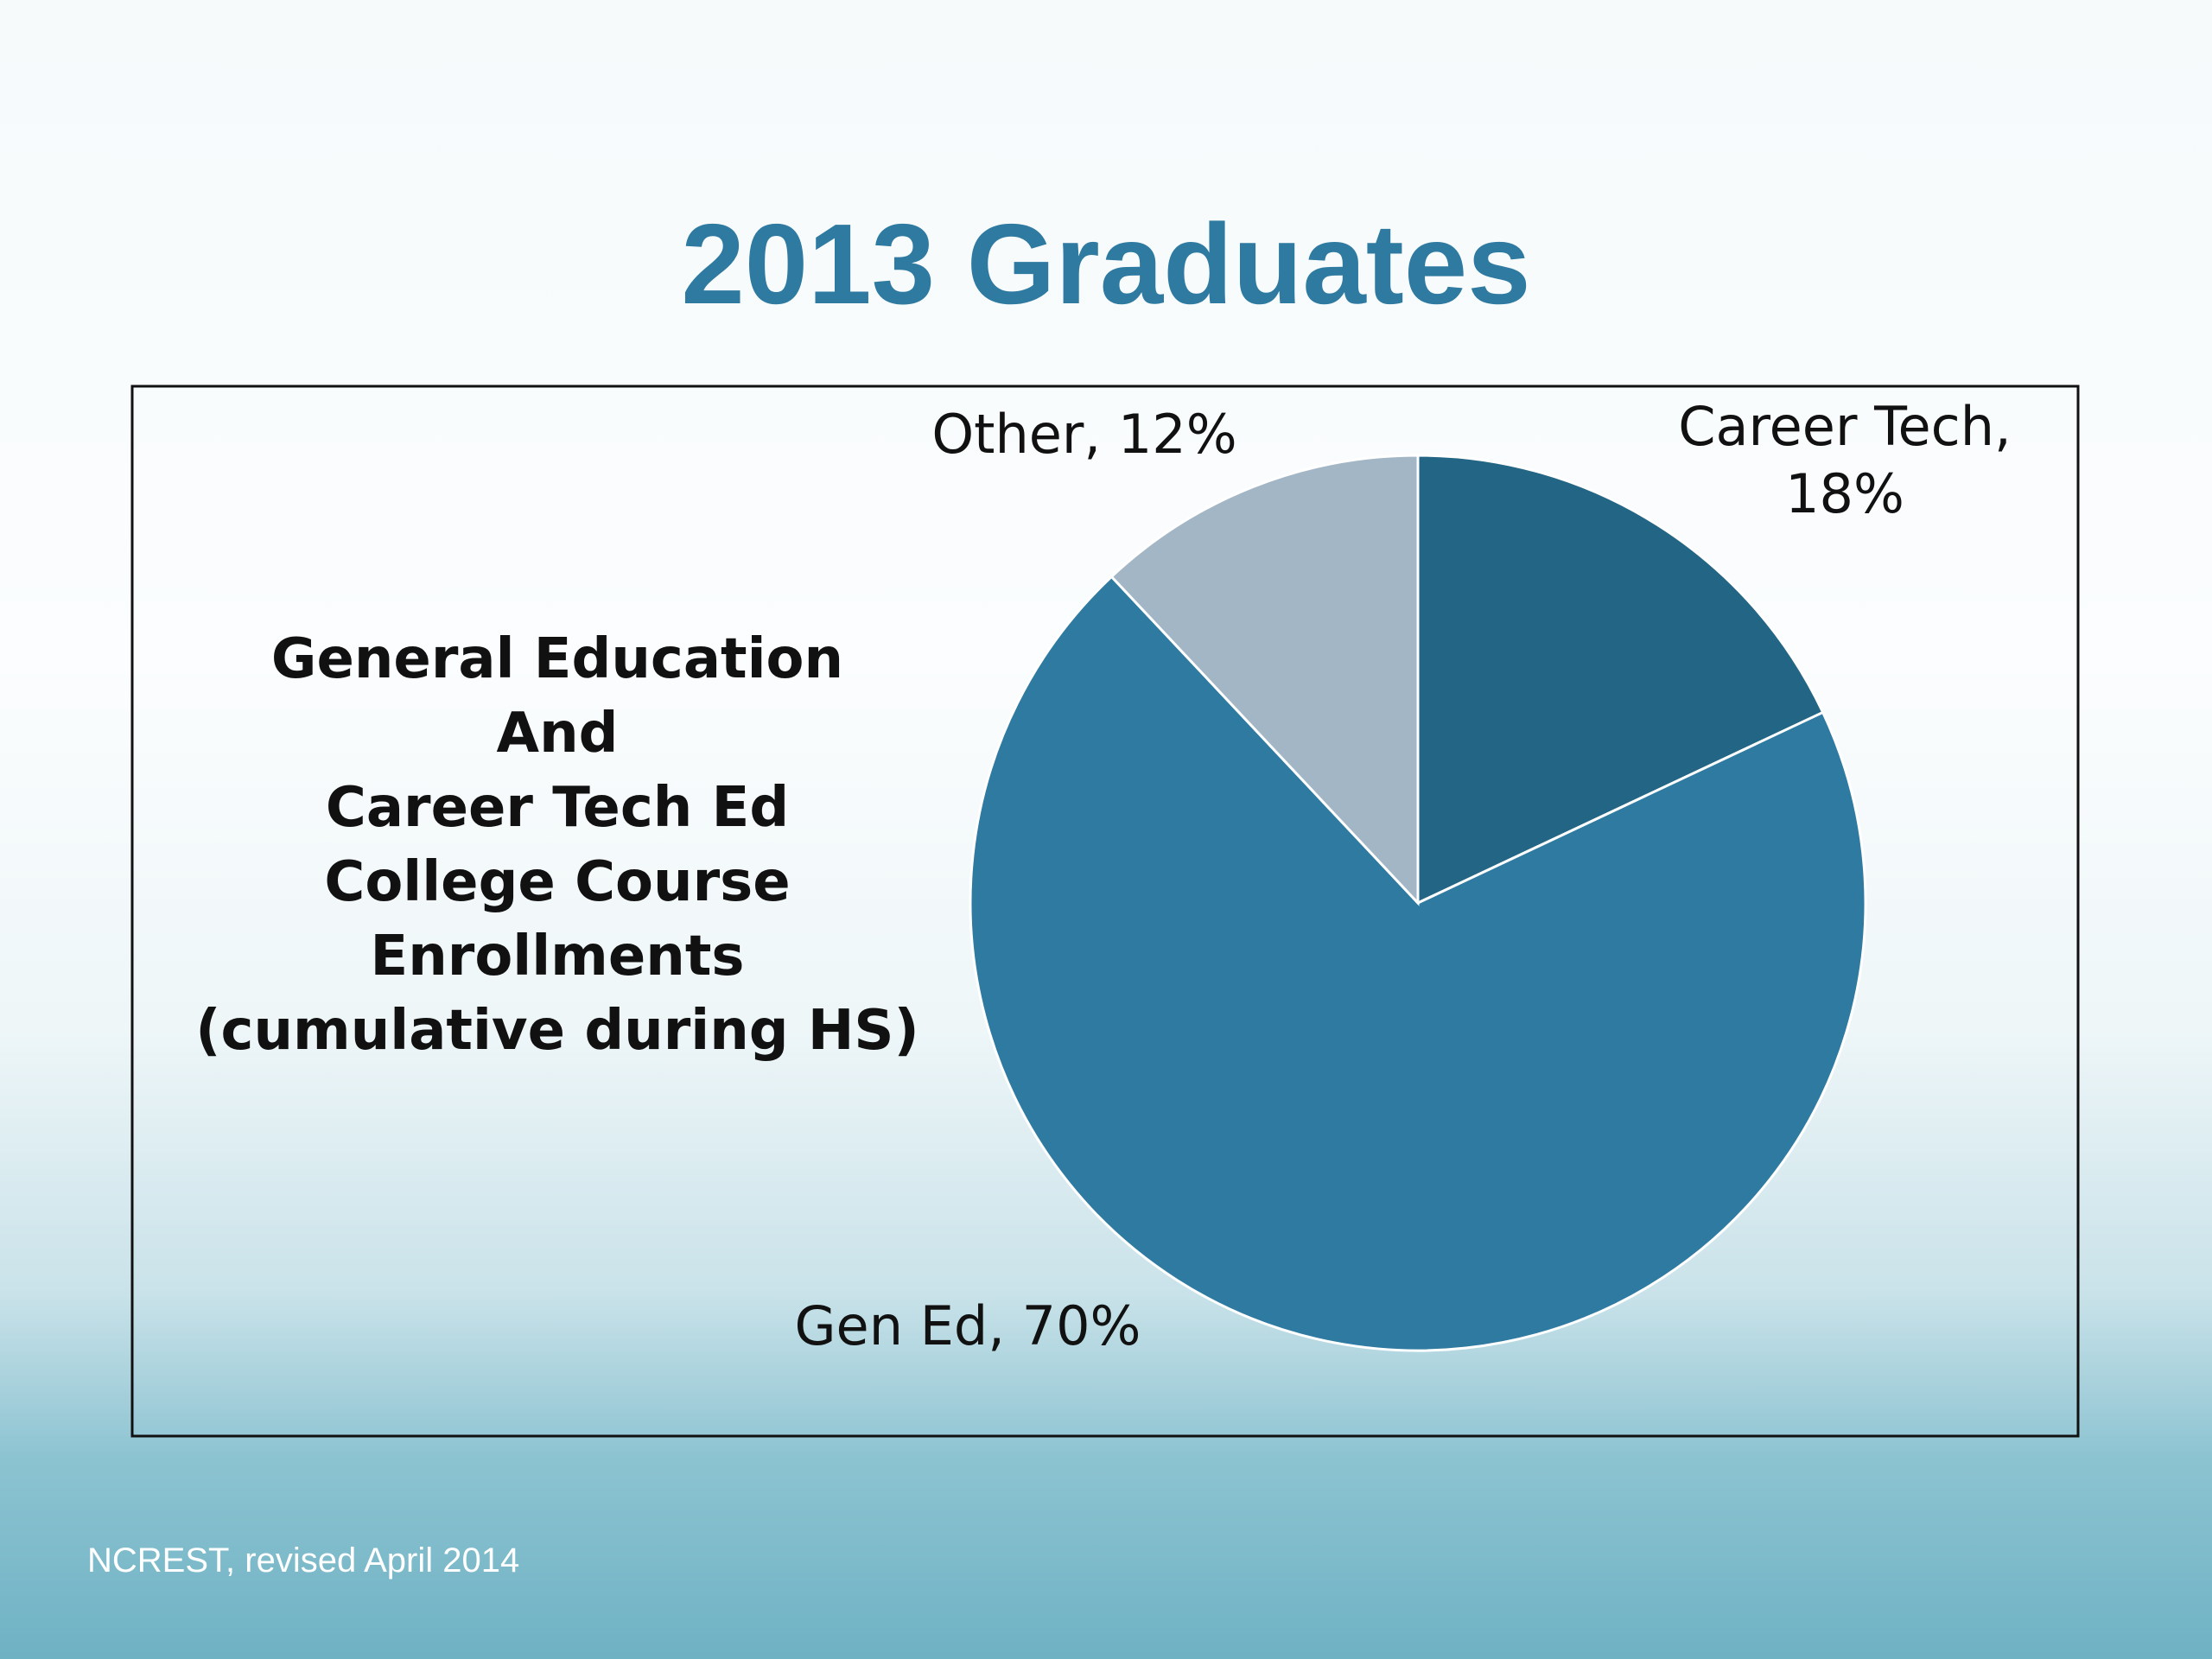 Image resolution: width=2212 pixels, height=1659 pixels. Describe the element at coordinates (557, 1031) in the screenshot. I see `annotation-line: (cumulative during HS)` at that location.